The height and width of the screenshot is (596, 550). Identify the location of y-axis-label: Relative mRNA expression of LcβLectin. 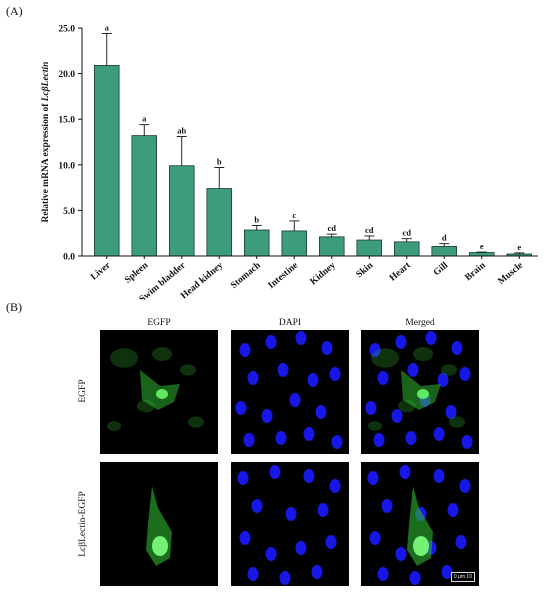
(46, 142).